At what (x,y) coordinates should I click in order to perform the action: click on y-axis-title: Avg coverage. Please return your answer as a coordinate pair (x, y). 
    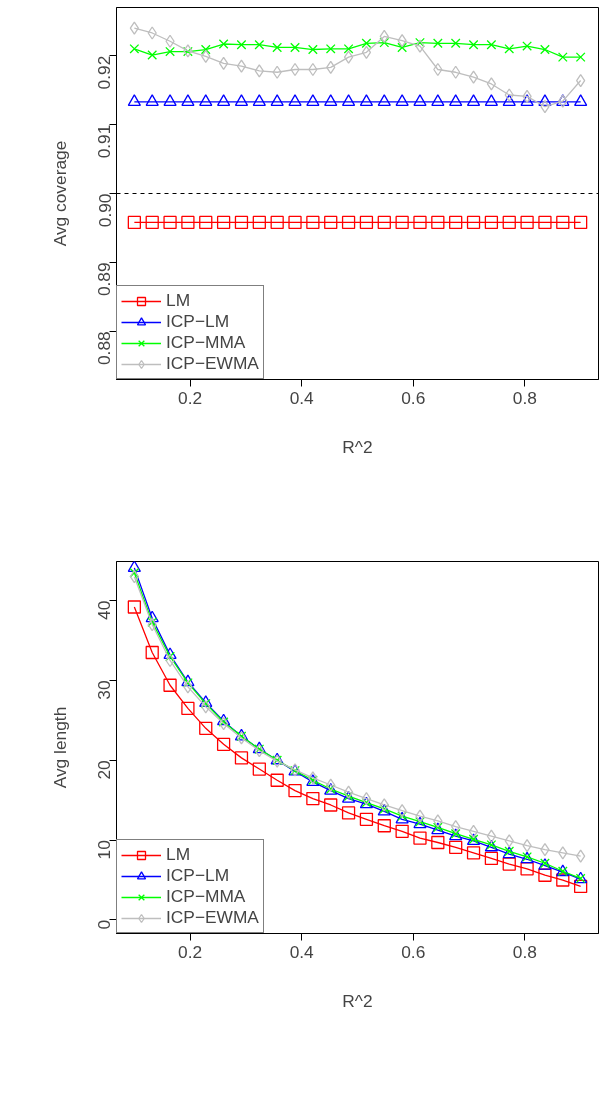
    Looking at the image, I should click on (59, 193).